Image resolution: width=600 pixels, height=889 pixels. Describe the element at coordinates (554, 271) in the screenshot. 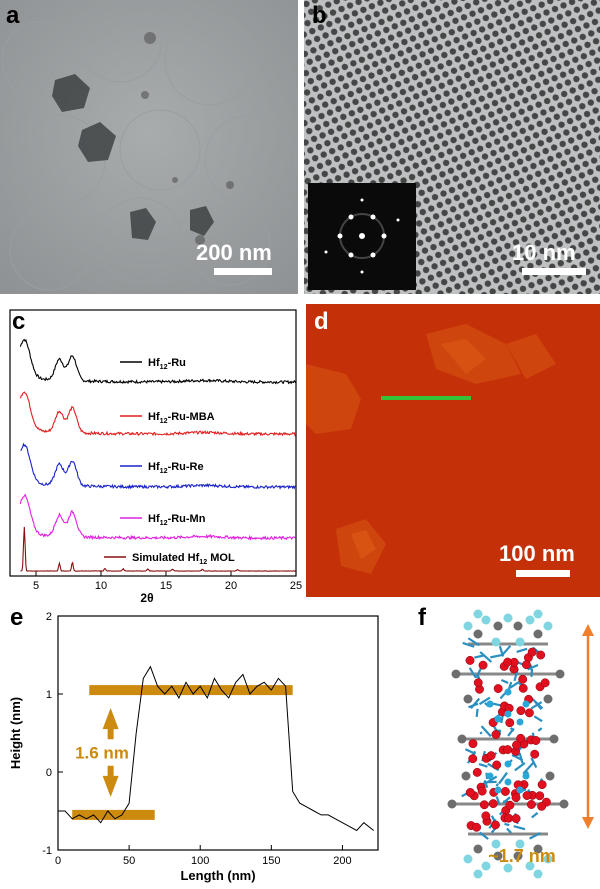

I see `panel-b-scale-bar` at that location.